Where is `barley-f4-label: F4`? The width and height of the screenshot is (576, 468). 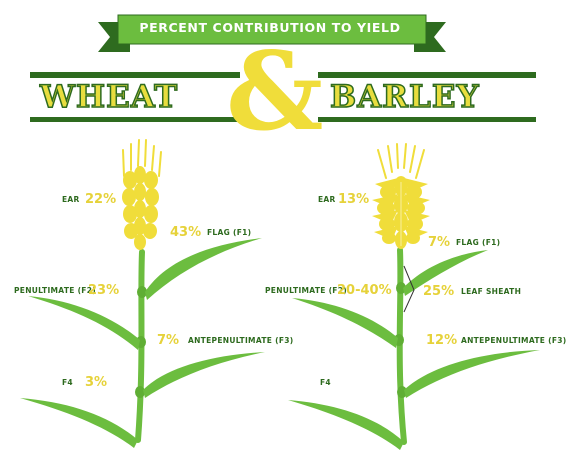
barley-f4-label: F4 is located at coordinates (325, 382).